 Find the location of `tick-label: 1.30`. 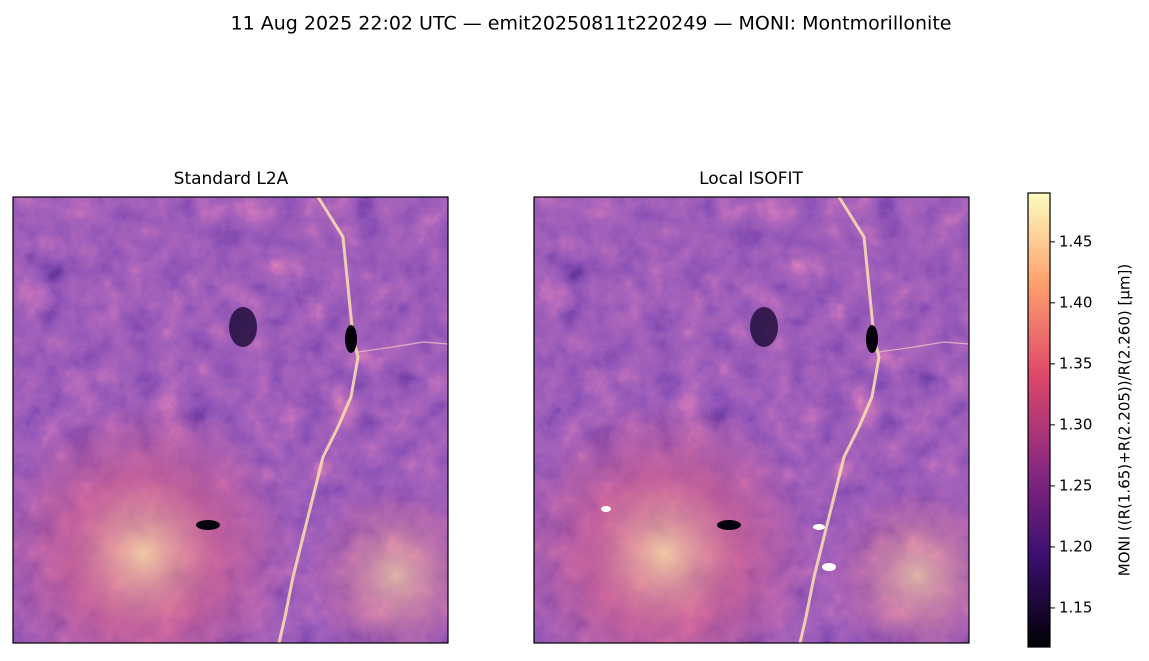

tick-label: 1.30 is located at coordinates (1075, 424).